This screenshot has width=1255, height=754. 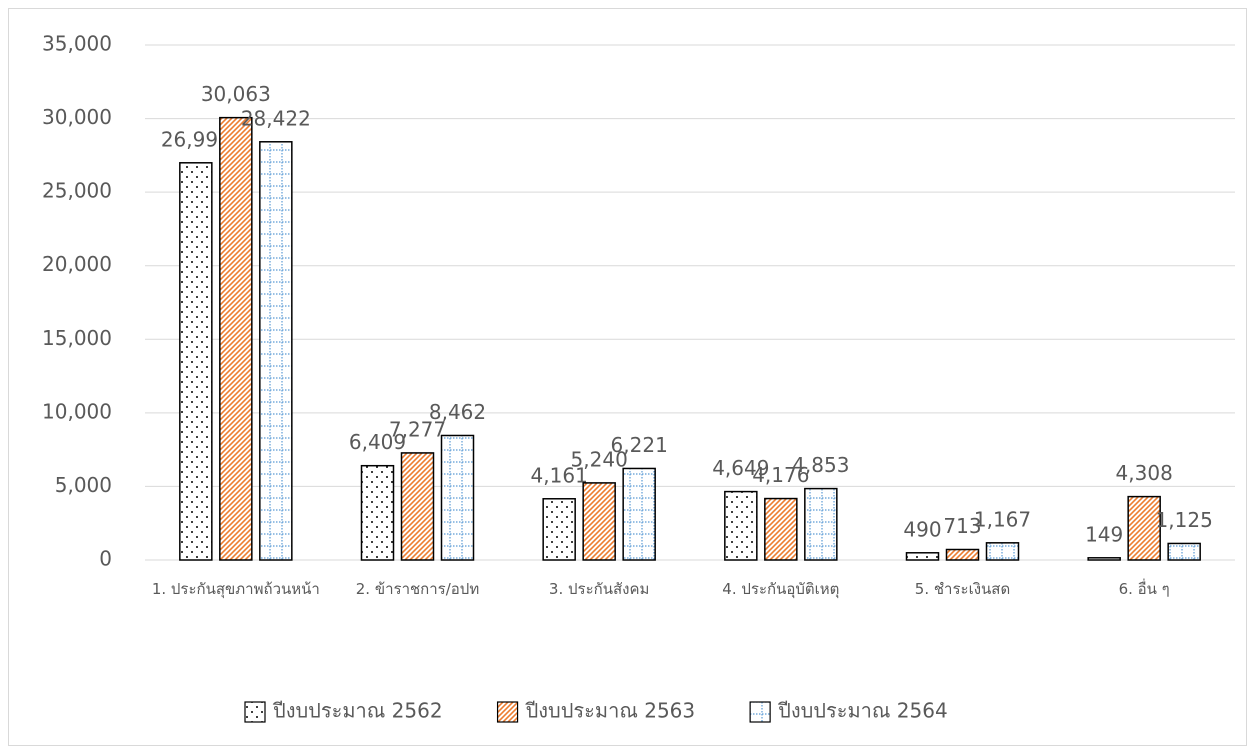 I want to click on data-label: 28,422, so click(x=276, y=118).